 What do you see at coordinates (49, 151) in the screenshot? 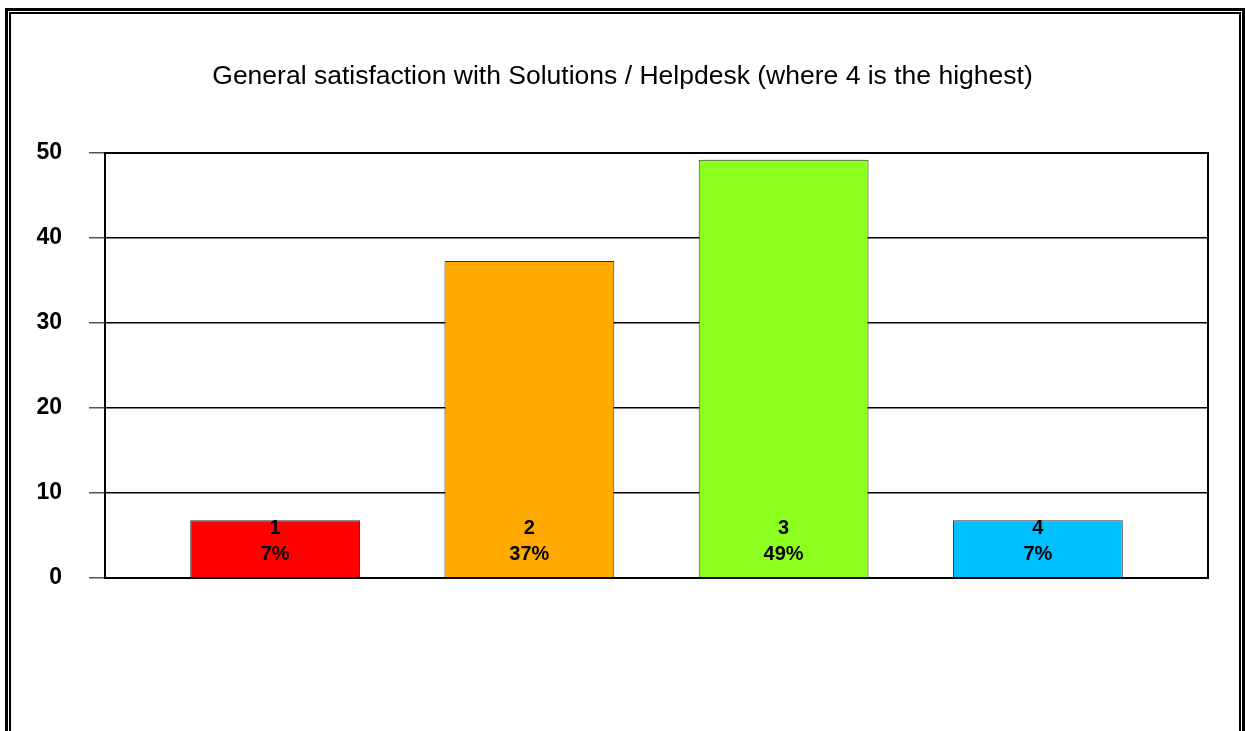
I see `y-tick-label: 50` at bounding box center [49, 151].